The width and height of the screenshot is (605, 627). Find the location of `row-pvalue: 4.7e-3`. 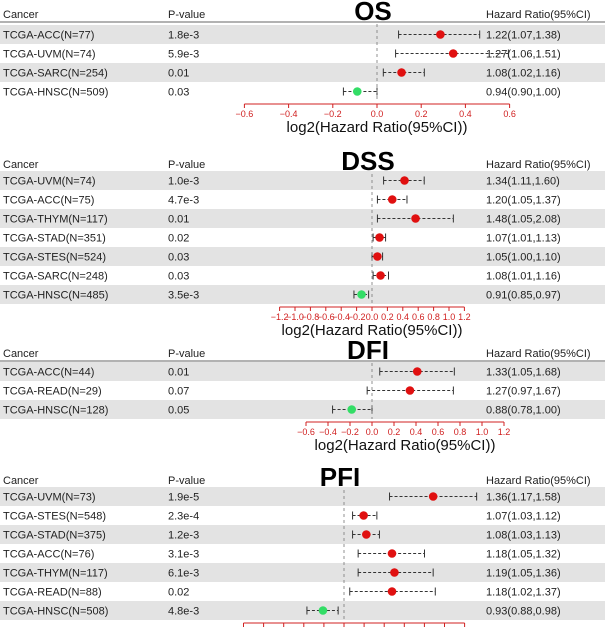

row-pvalue: 4.7e-3 is located at coordinates (183, 201).